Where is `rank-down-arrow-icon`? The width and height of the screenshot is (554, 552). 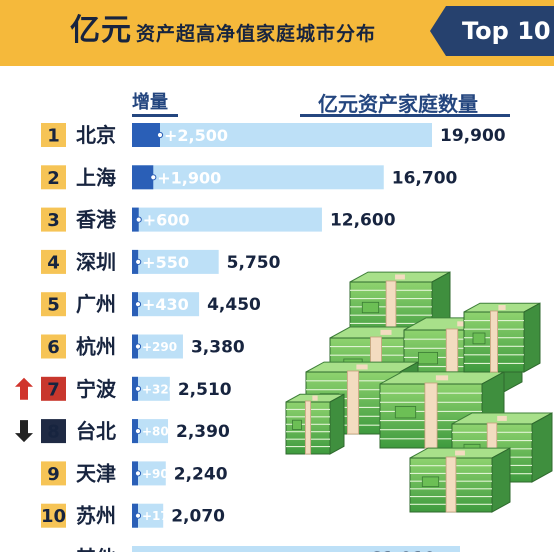 rank-down-arrow-icon is located at coordinates (24, 431).